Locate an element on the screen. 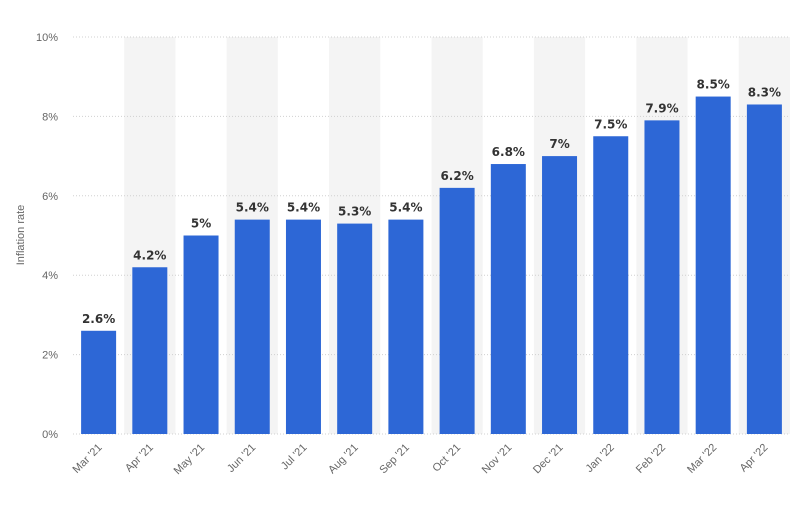 This screenshot has width=800, height=521. x-tick-label: Jan '22 is located at coordinates (600, 458).